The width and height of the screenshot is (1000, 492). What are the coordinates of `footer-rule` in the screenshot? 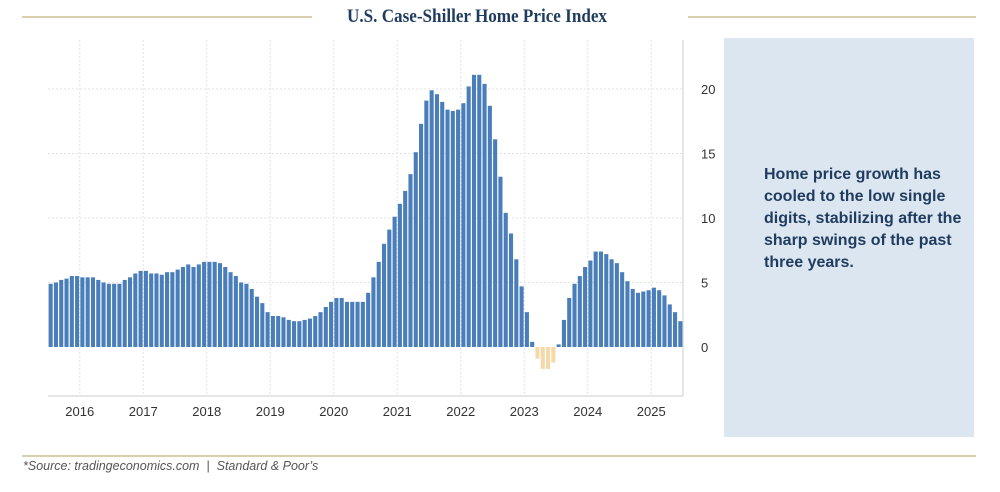 It's located at (499, 456).